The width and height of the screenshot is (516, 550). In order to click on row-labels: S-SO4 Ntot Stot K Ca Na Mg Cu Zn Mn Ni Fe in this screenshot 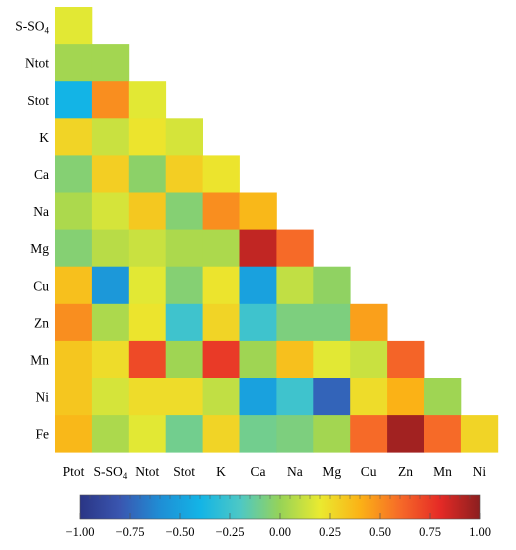, I will do `click(32, 230)`.